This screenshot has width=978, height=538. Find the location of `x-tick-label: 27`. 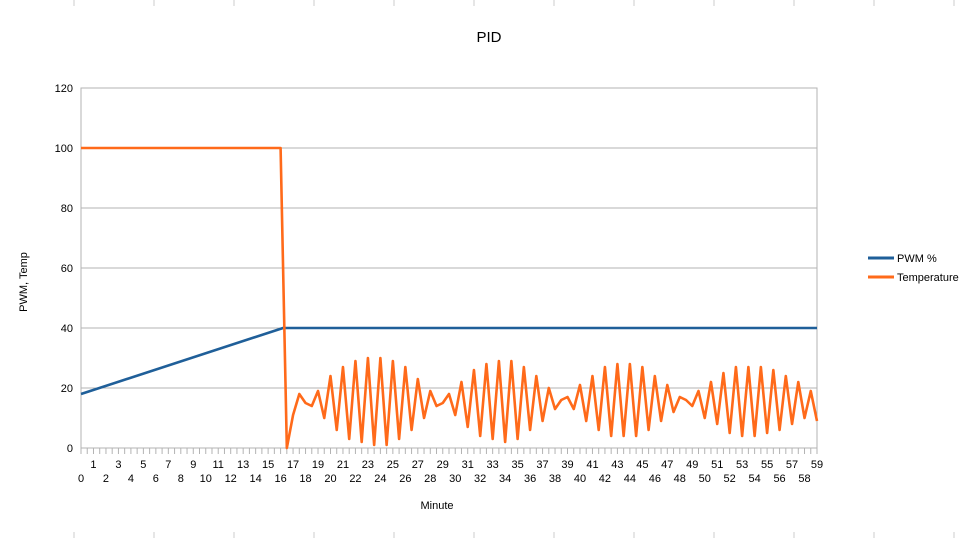

x-tick-label: 27 is located at coordinates (418, 465).